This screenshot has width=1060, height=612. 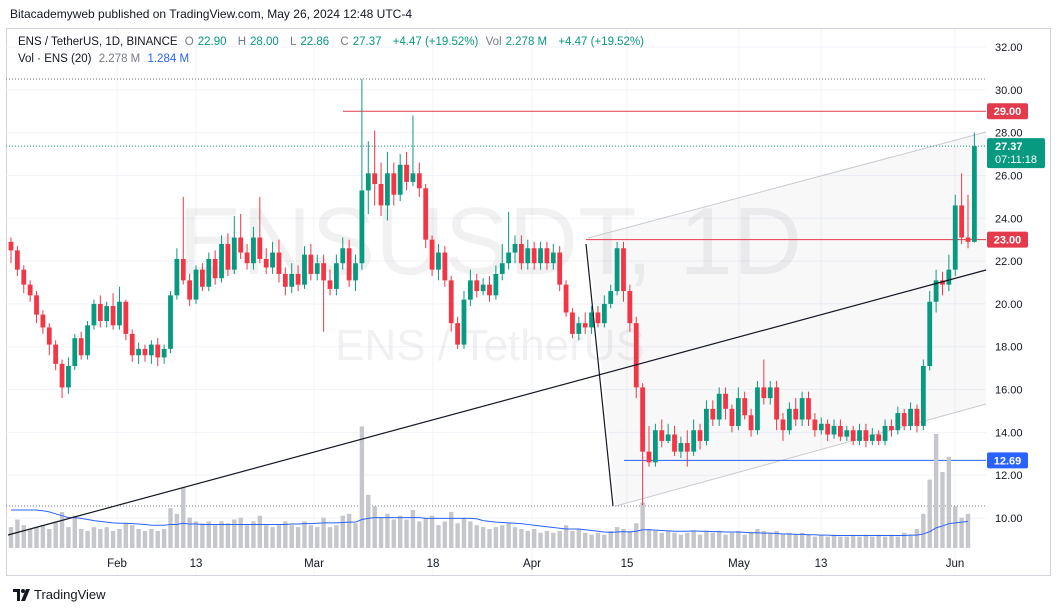 I want to click on watermark-name: ENS / TetherUS, so click(x=490, y=345).